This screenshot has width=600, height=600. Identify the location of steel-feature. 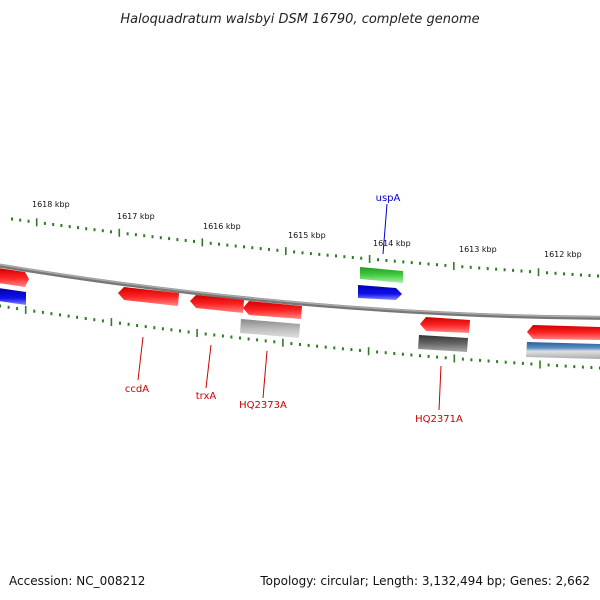
(563, 350).